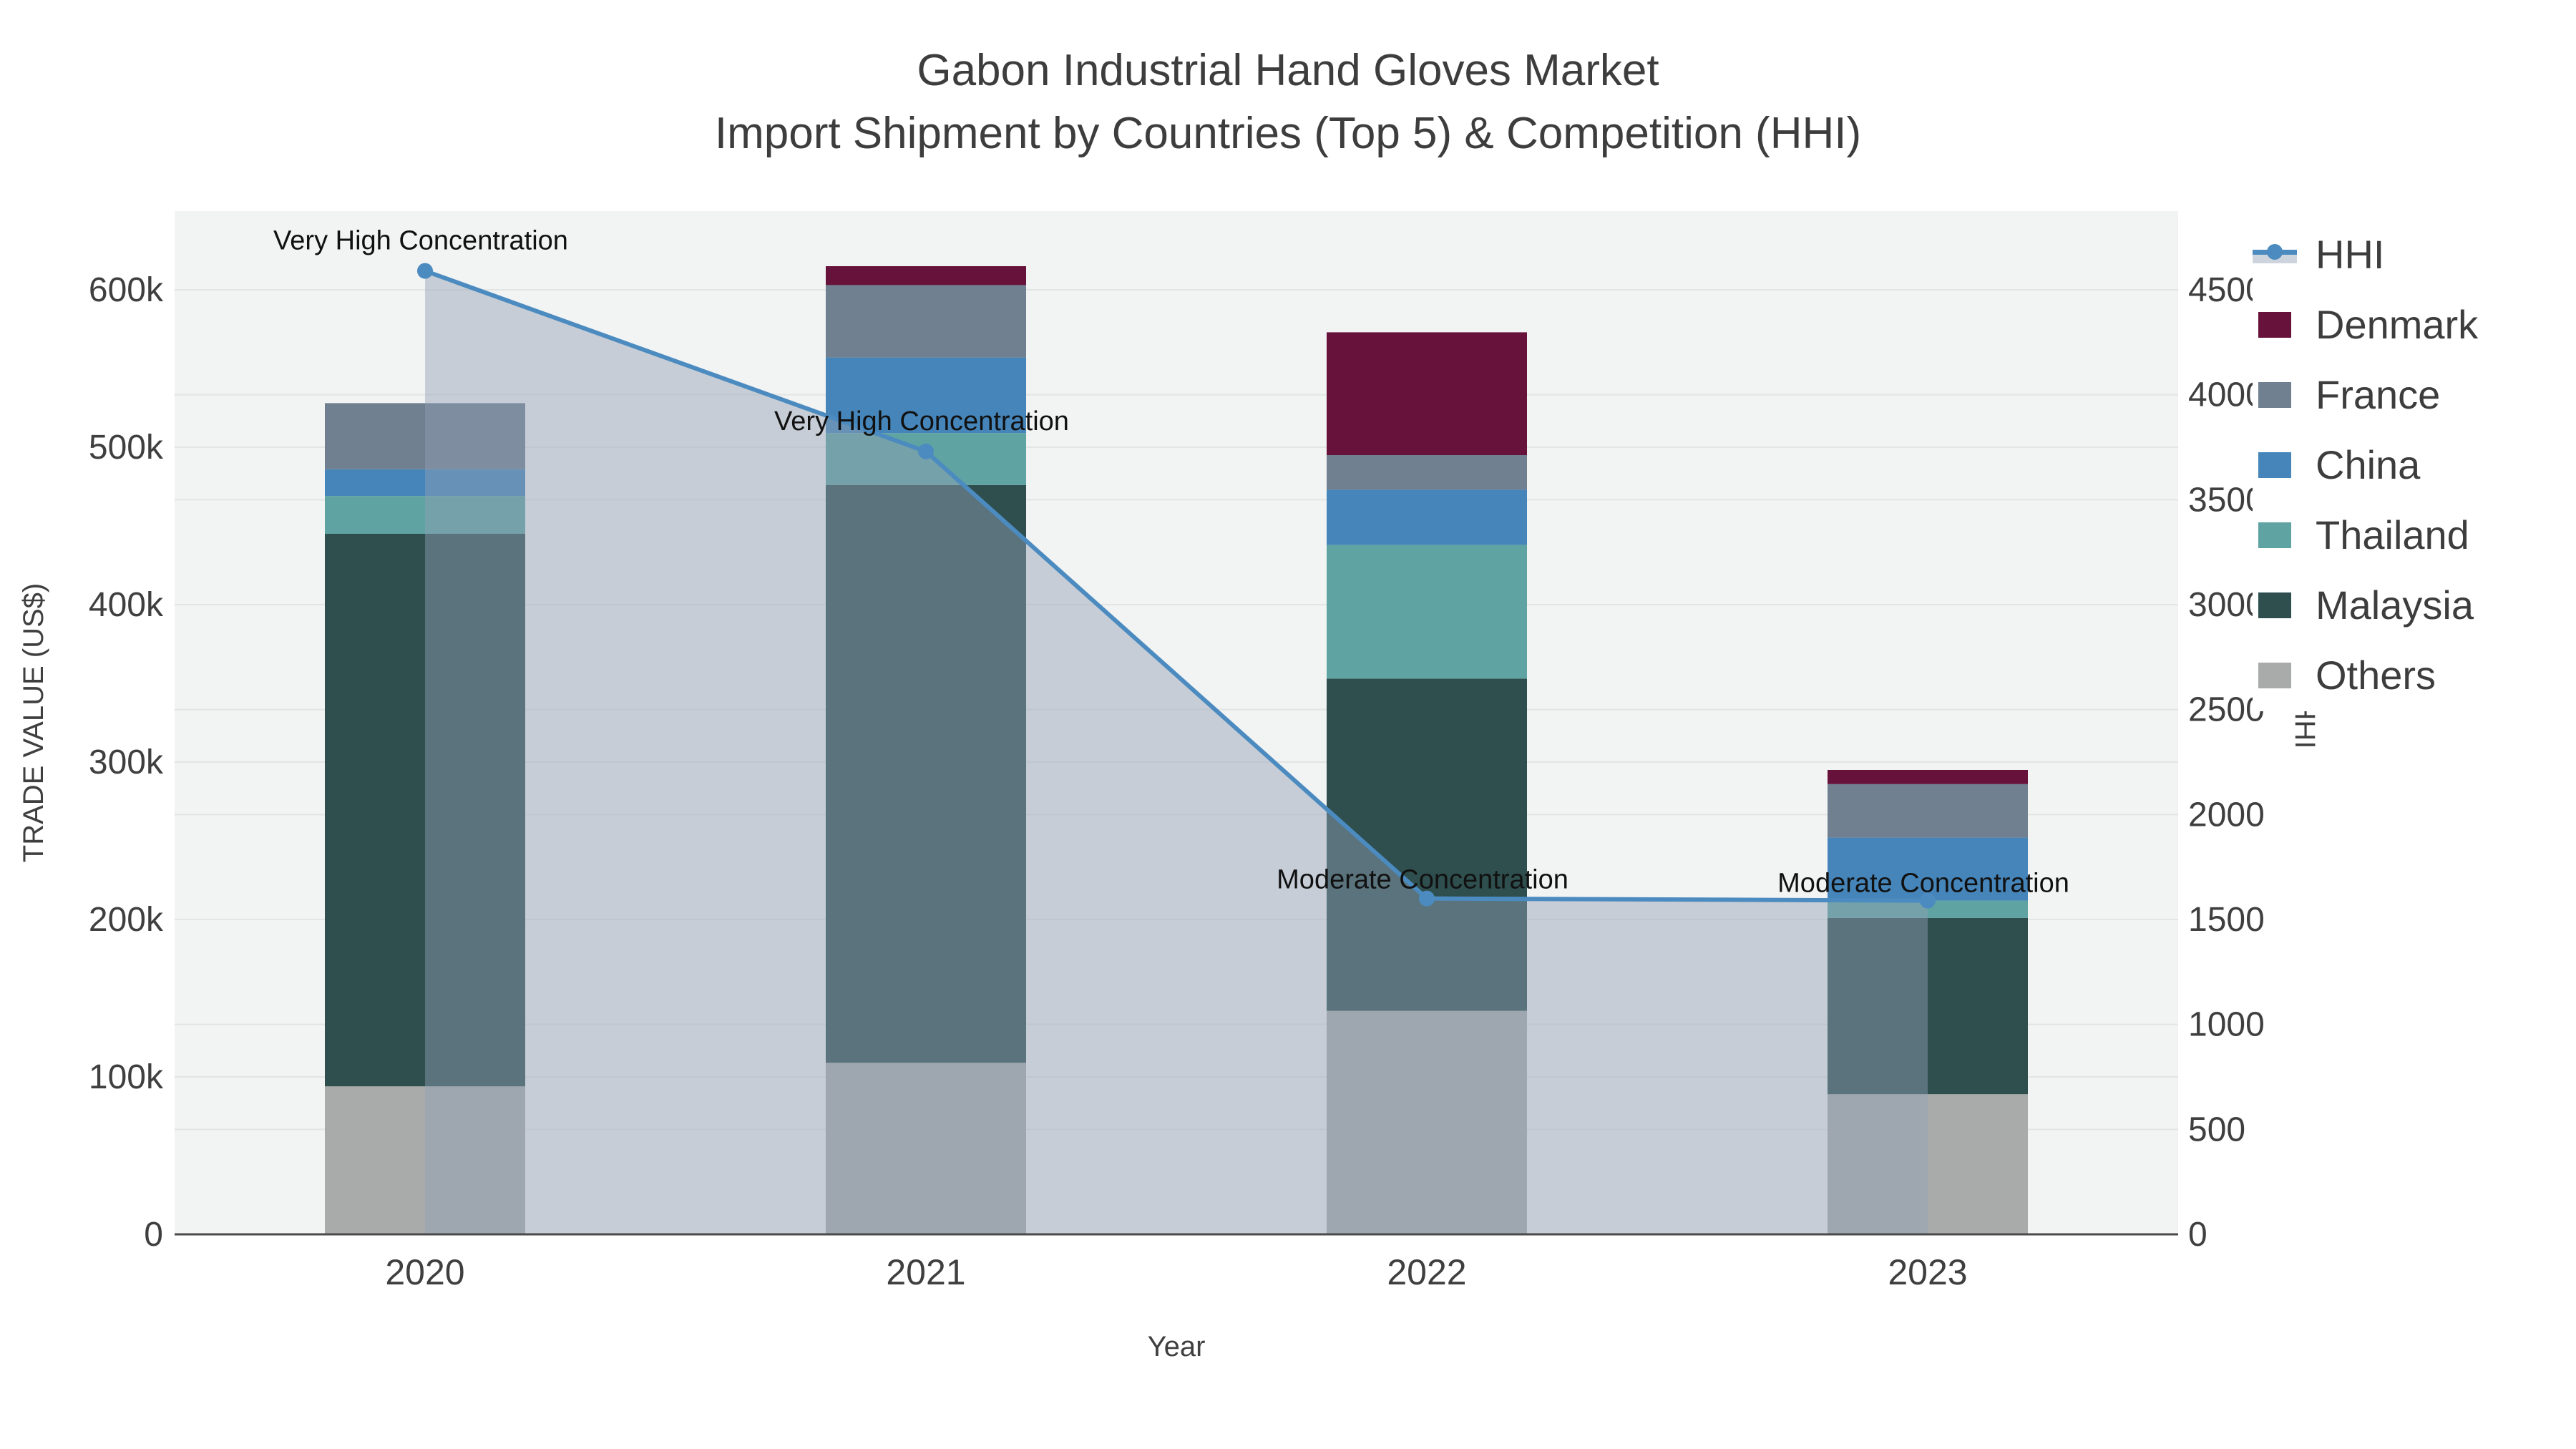 The image size is (2576, 1449). What do you see at coordinates (1928, 1164) in the screenshot?
I see `bar-segment-others-2023` at bounding box center [1928, 1164].